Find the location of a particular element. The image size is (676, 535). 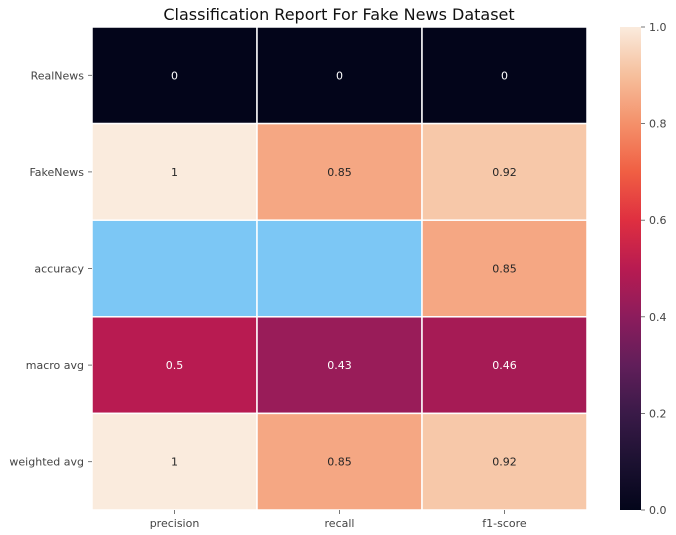

colorbar-ticks: 0.0 0.2 0.4 0.6 0.8 1.0 is located at coordinates (654, 269).